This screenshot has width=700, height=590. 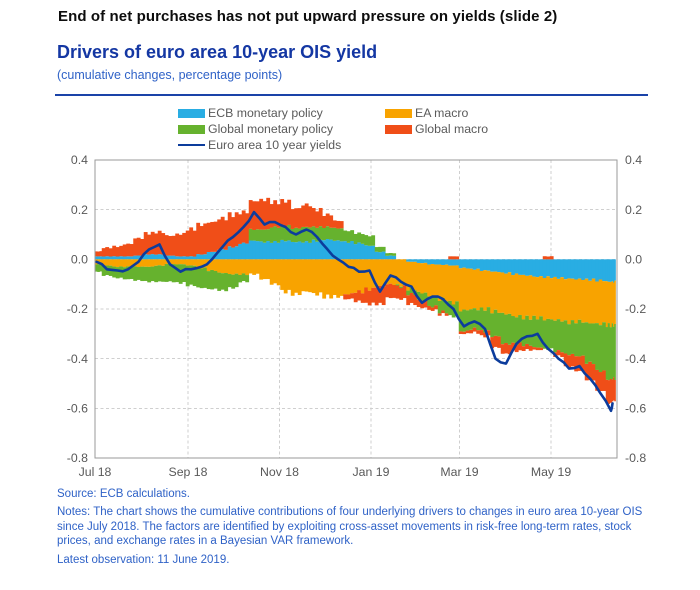 I want to click on legend-item-ea-macro: EA macro, so click(x=436, y=113).